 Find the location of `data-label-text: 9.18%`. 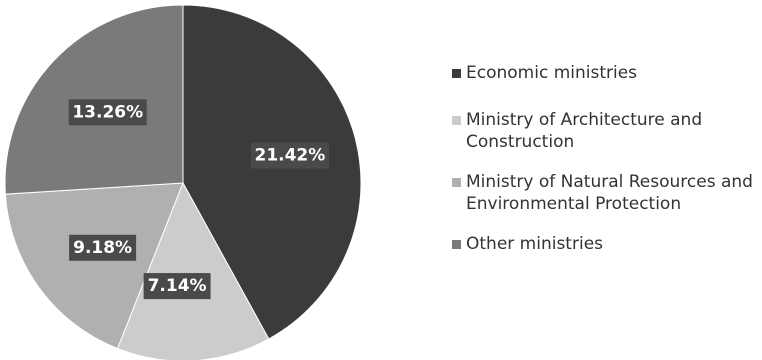

data-label-text: 9.18% is located at coordinates (102, 248).